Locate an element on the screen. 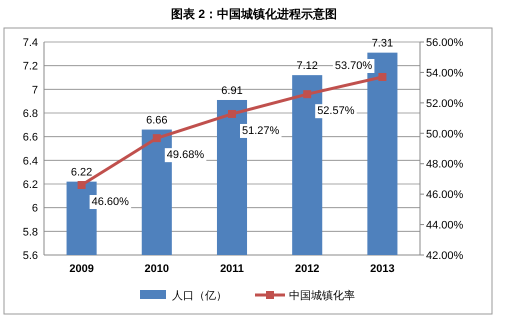  y-tick-label: 7 is located at coordinates (35, 90).